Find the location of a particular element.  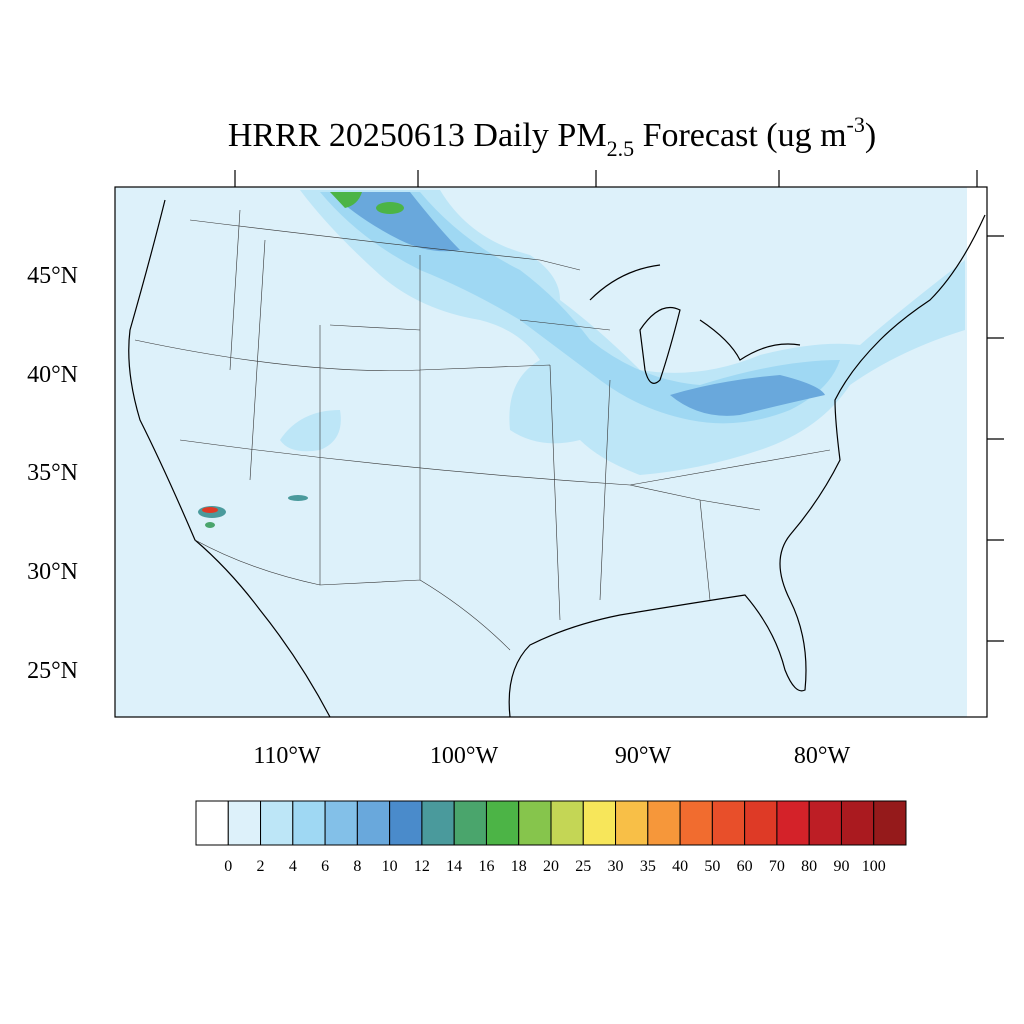

lat-labels: 45°N 40°N 35°N 30°N 25°N is located at coordinates (52, 473).